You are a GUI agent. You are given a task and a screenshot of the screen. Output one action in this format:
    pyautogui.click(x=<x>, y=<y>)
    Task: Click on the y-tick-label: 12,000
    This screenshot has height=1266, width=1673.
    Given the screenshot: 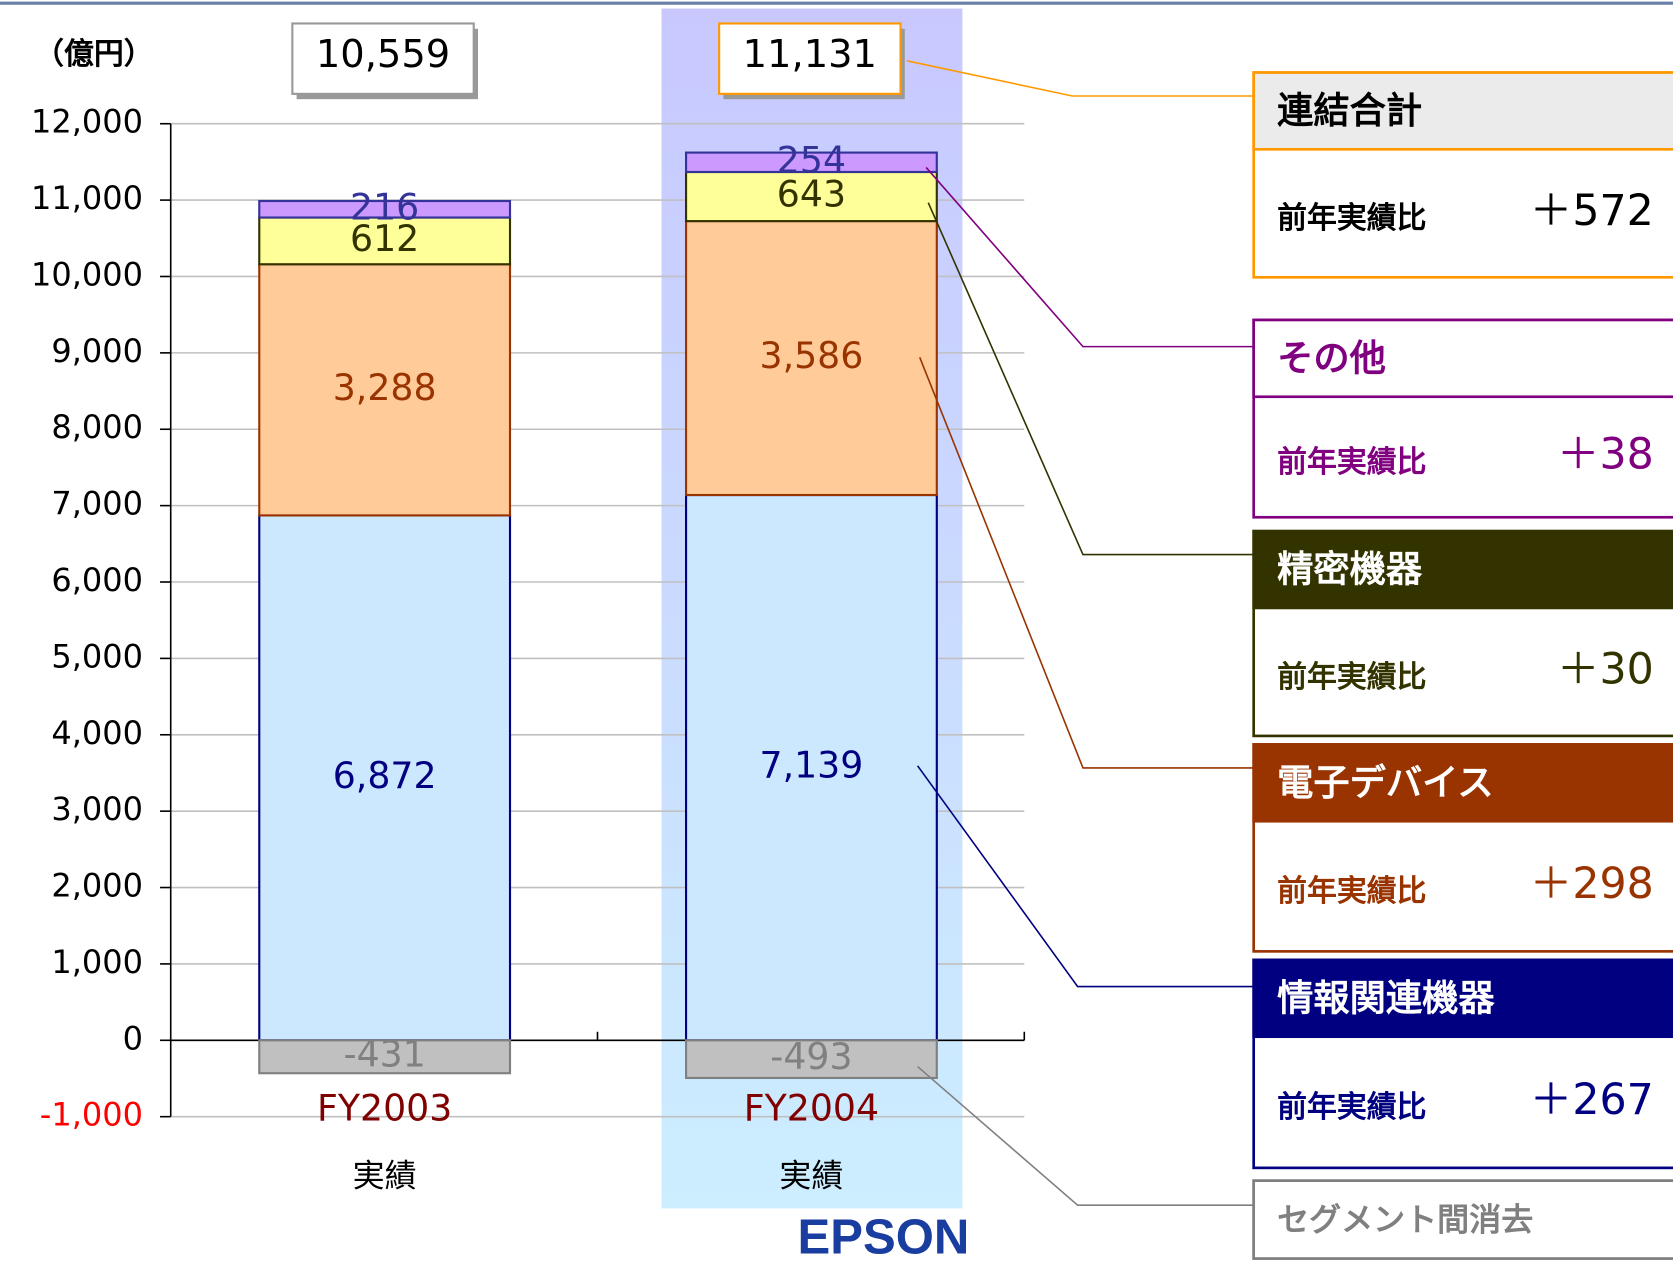 What is the action you would take?
    pyautogui.click(x=87, y=122)
    